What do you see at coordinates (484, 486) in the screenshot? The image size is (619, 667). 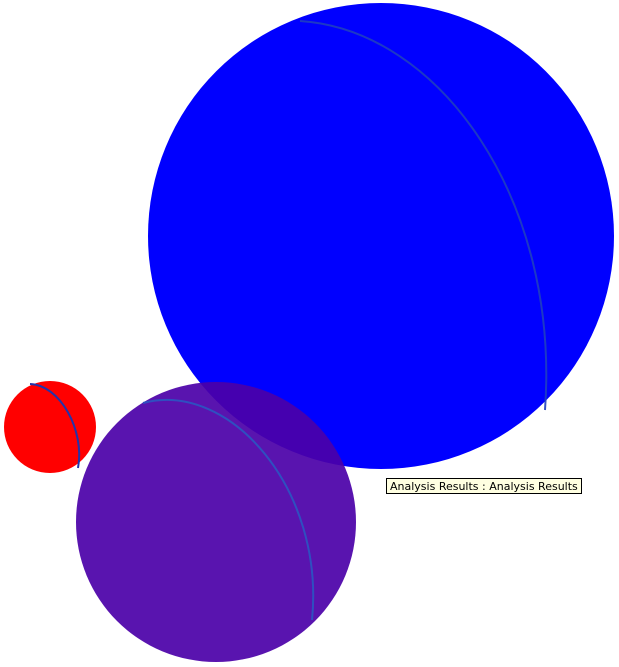 I see `analysis-results-tooltip: Analysis Results` at bounding box center [484, 486].